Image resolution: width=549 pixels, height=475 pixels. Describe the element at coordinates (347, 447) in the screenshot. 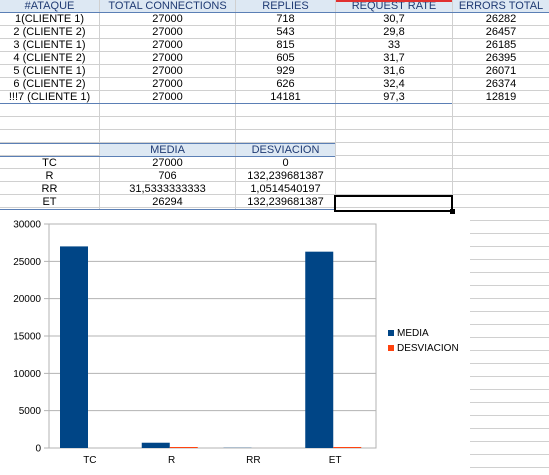

I see `bar-desviacion-et` at that location.